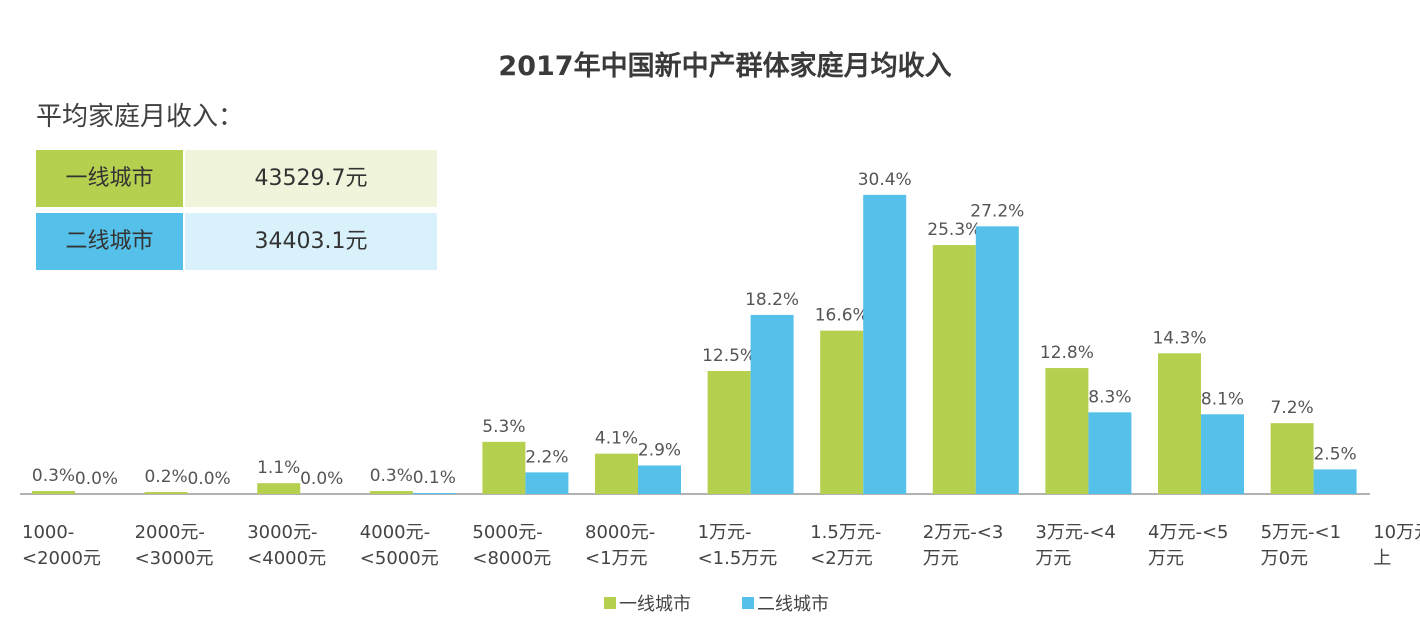 Image resolution: width=1420 pixels, height=632 pixels. I want to click on x-tick-label: 5000元-, so click(507, 532).